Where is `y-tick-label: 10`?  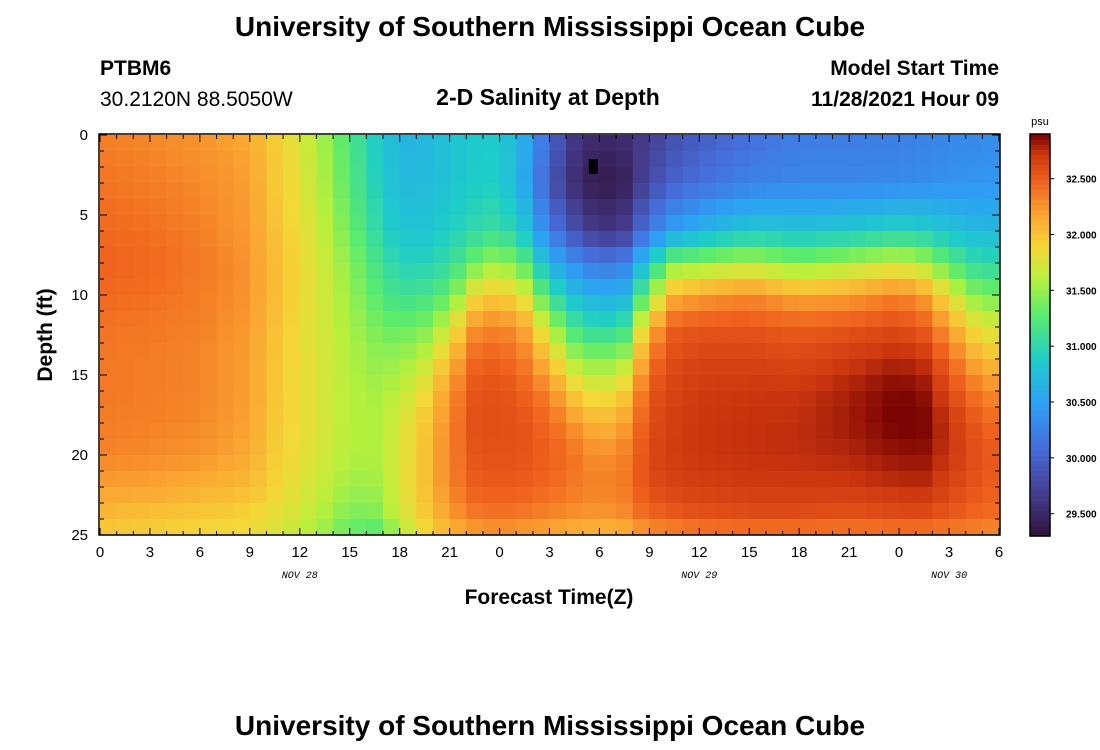
y-tick-label: 10 is located at coordinates (79, 295).